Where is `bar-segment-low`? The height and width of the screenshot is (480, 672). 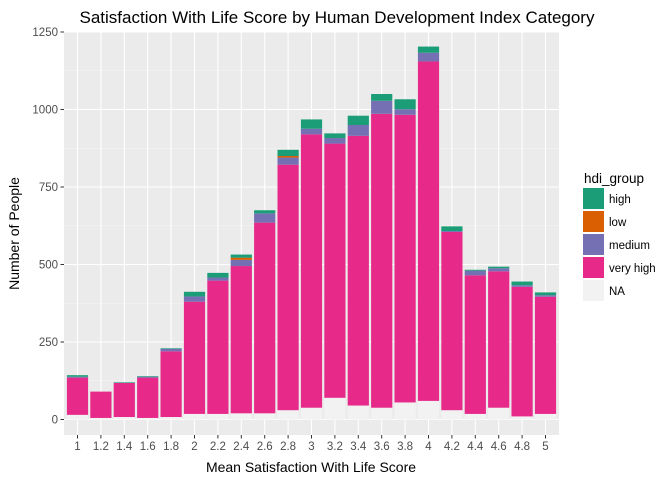 bar-segment-low is located at coordinates (241, 258).